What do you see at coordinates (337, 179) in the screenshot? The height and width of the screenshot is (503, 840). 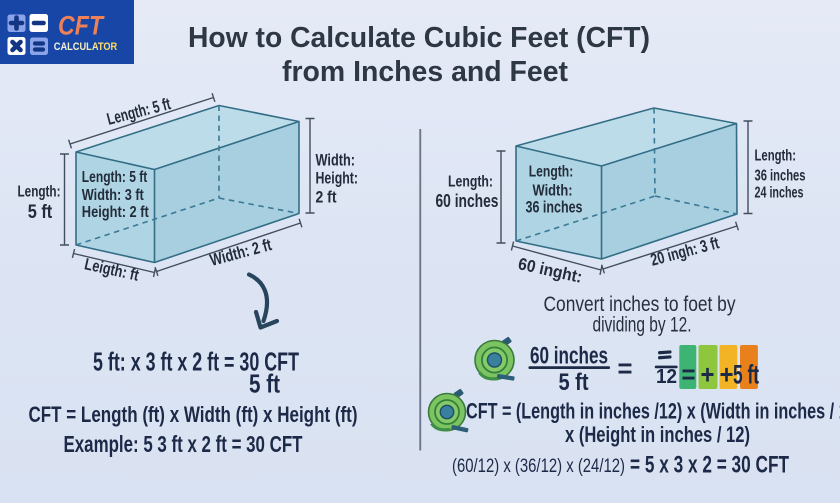 I see `svg-text: Height:` at bounding box center [337, 179].